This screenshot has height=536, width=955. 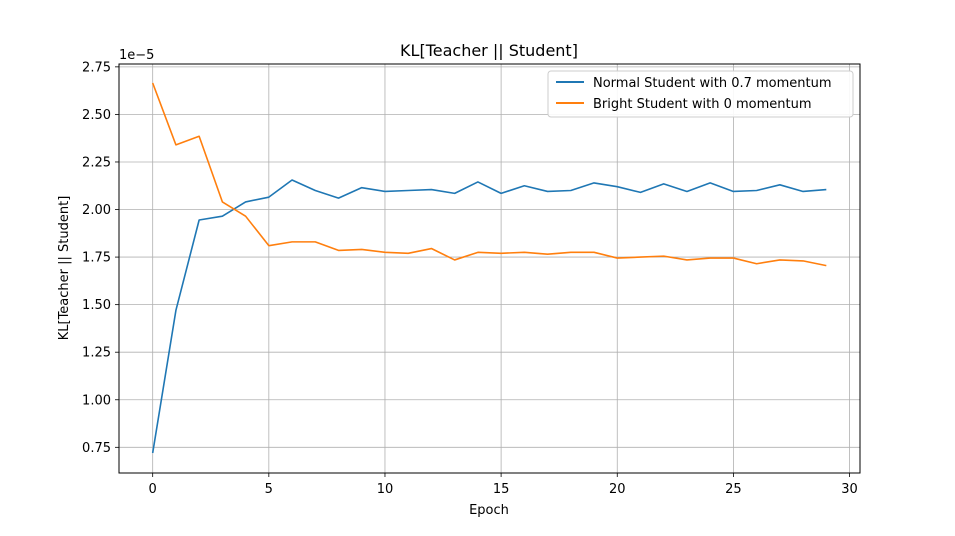 I want to click on y-axis-multiplier: 1e−5, so click(x=136, y=55).